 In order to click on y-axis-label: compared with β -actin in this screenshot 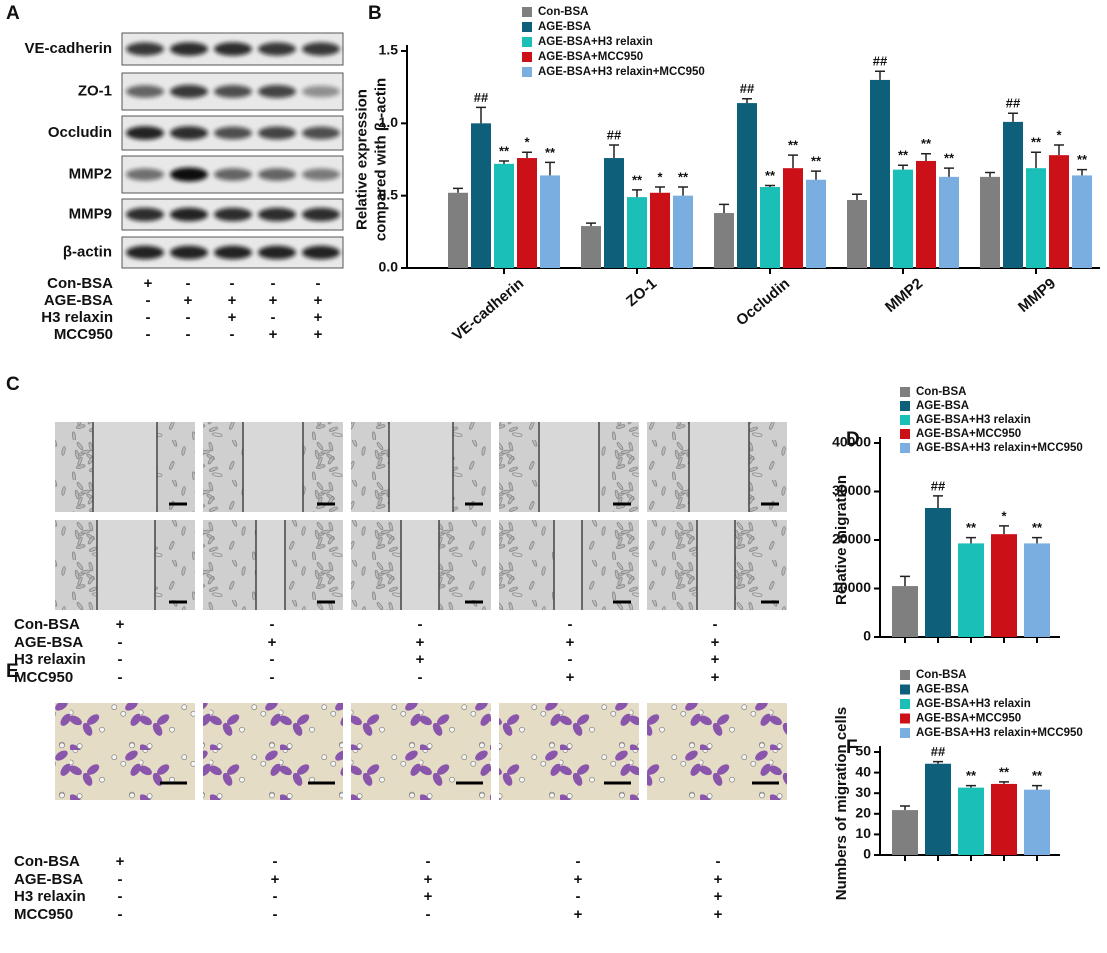, I will do `click(380, 159)`.